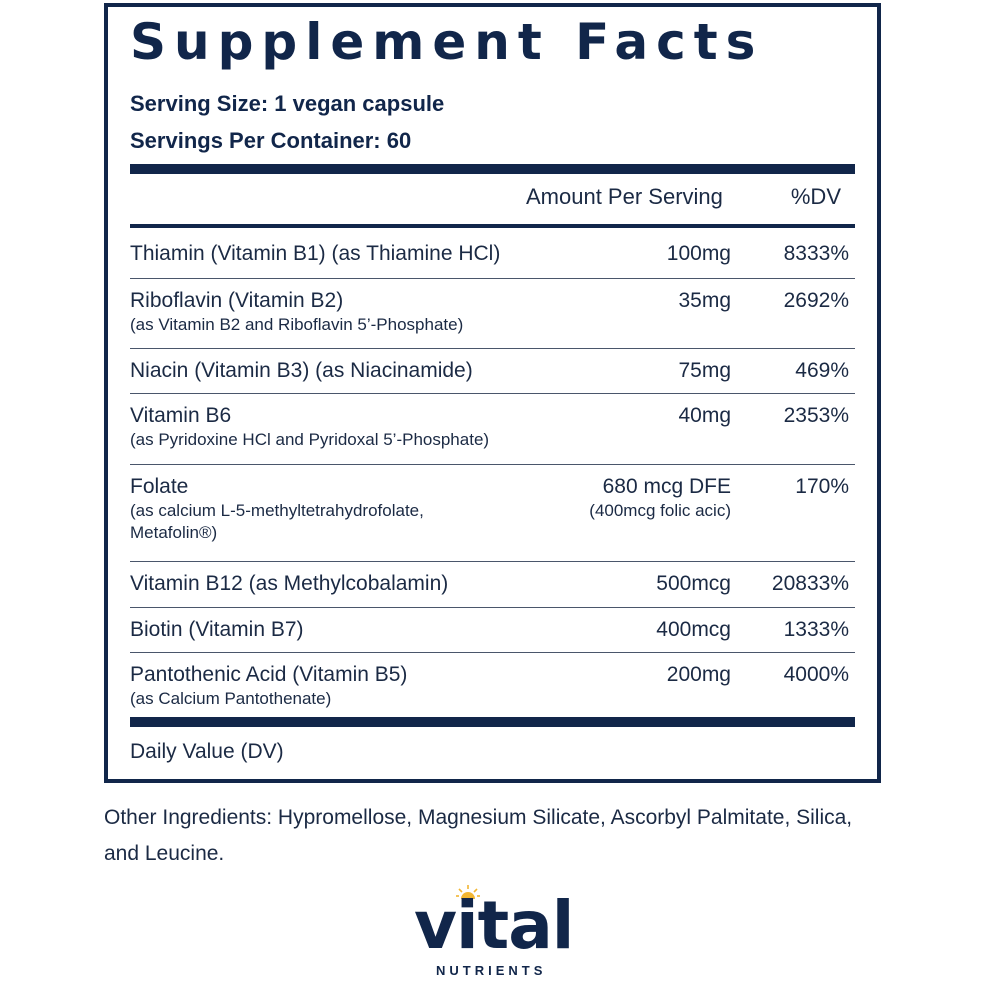  What do you see at coordinates (698, 674) in the screenshot?
I see `nutrient-amount: 200mg` at bounding box center [698, 674].